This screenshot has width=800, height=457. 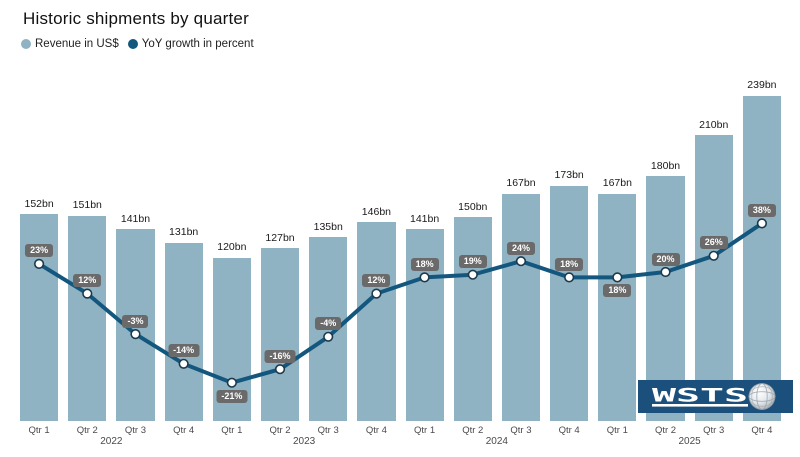 What do you see at coordinates (232, 396) in the screenshot?
I see `yoy-value-badge: -21%` at bounding box center [232, 396].